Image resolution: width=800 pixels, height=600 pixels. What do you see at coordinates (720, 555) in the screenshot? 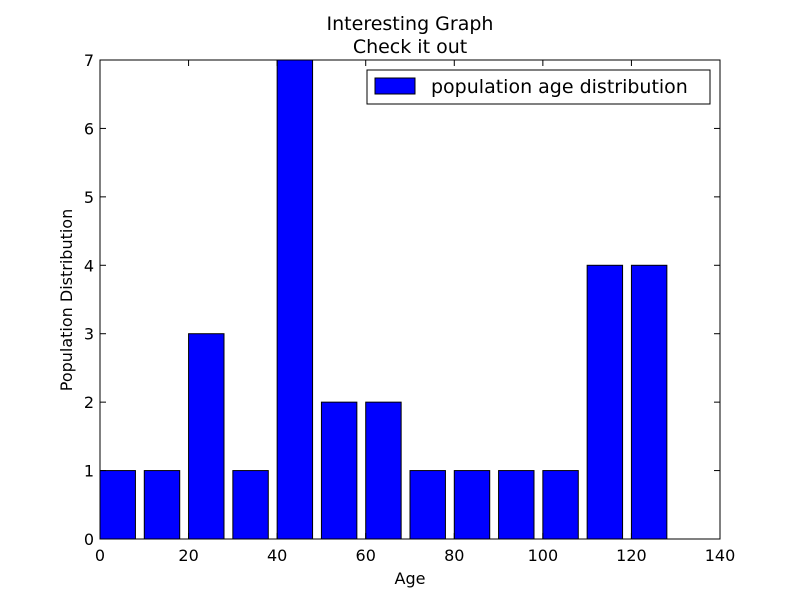
I see `tick-label: 140` at bounding box center [720, 555].